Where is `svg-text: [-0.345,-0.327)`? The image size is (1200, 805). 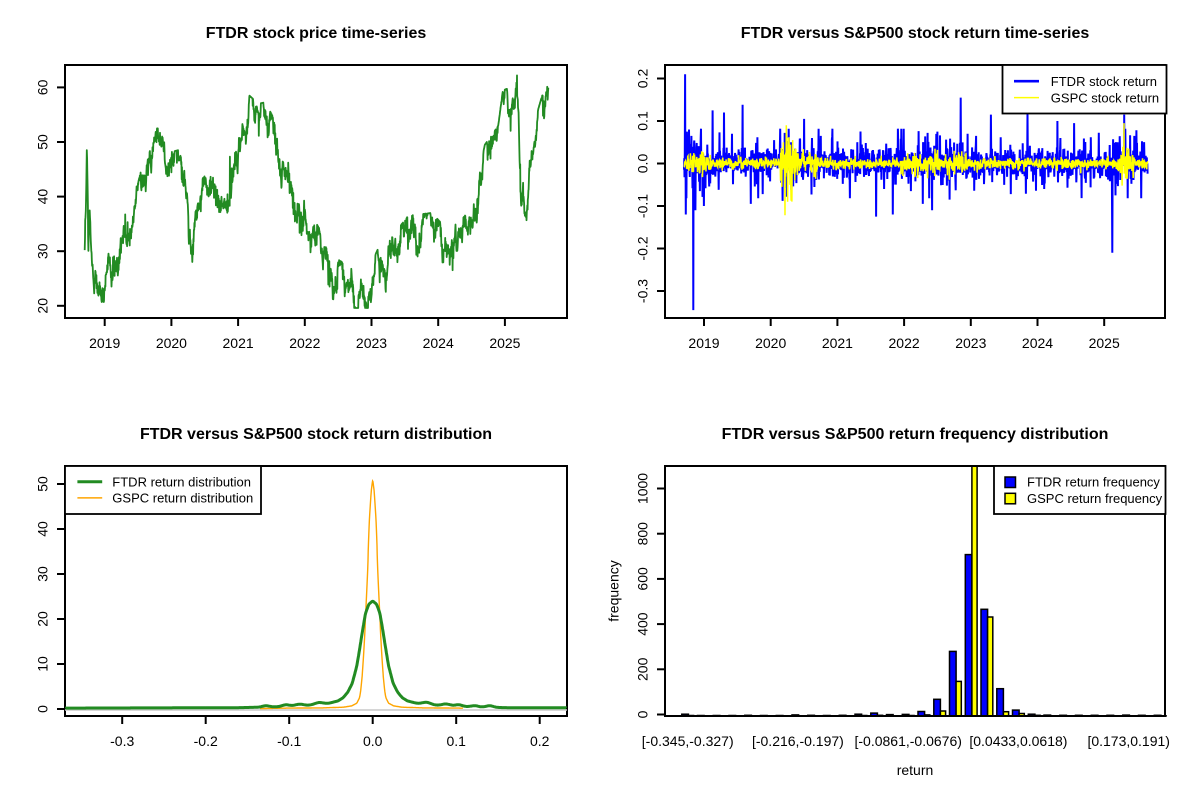 svg-text: [-0.345,-0.327) is located at coordinates (688, 741).